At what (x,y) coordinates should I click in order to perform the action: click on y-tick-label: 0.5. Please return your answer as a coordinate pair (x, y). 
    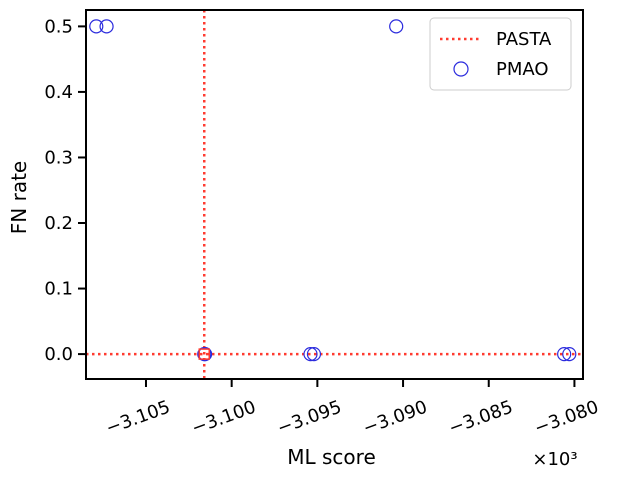
    Looking at the image, I should click on (58, 26).